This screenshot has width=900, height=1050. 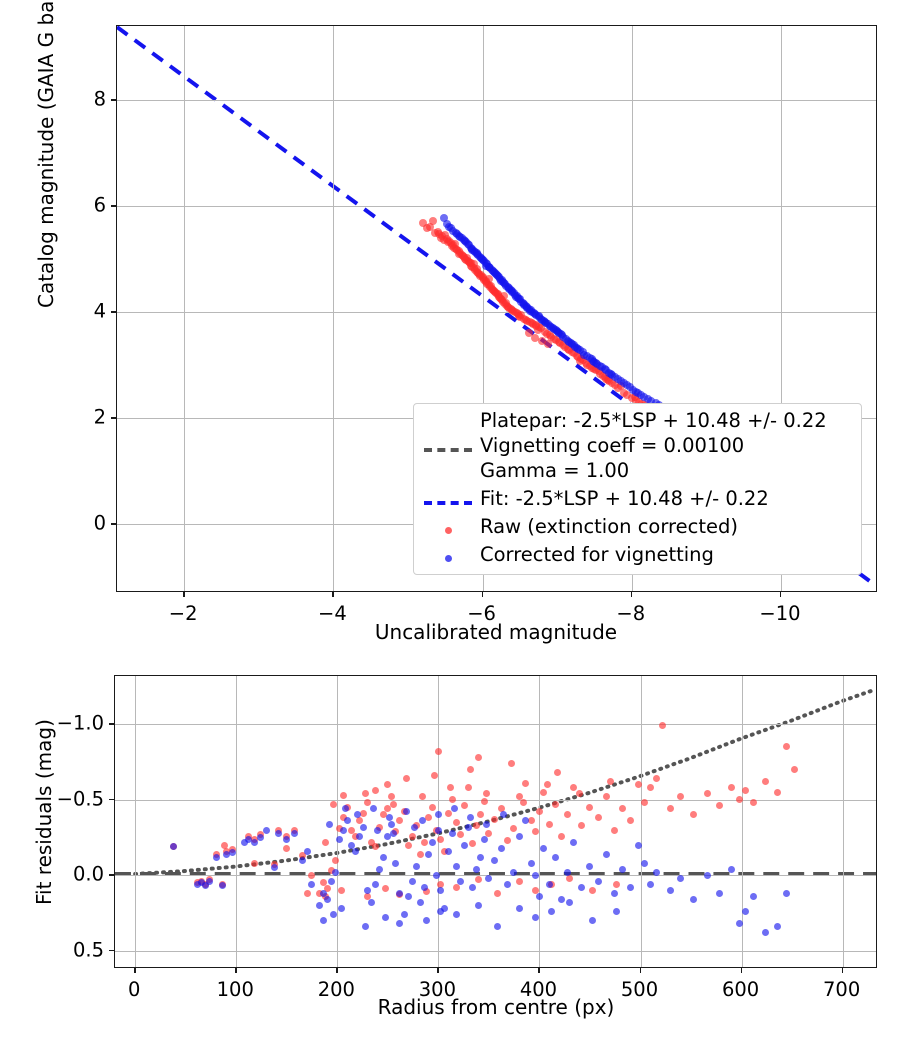 What do you see at coordinates (631, 613) in the screenshot?
I see `x-tick-label: −8` at bounding box center [631, 613].